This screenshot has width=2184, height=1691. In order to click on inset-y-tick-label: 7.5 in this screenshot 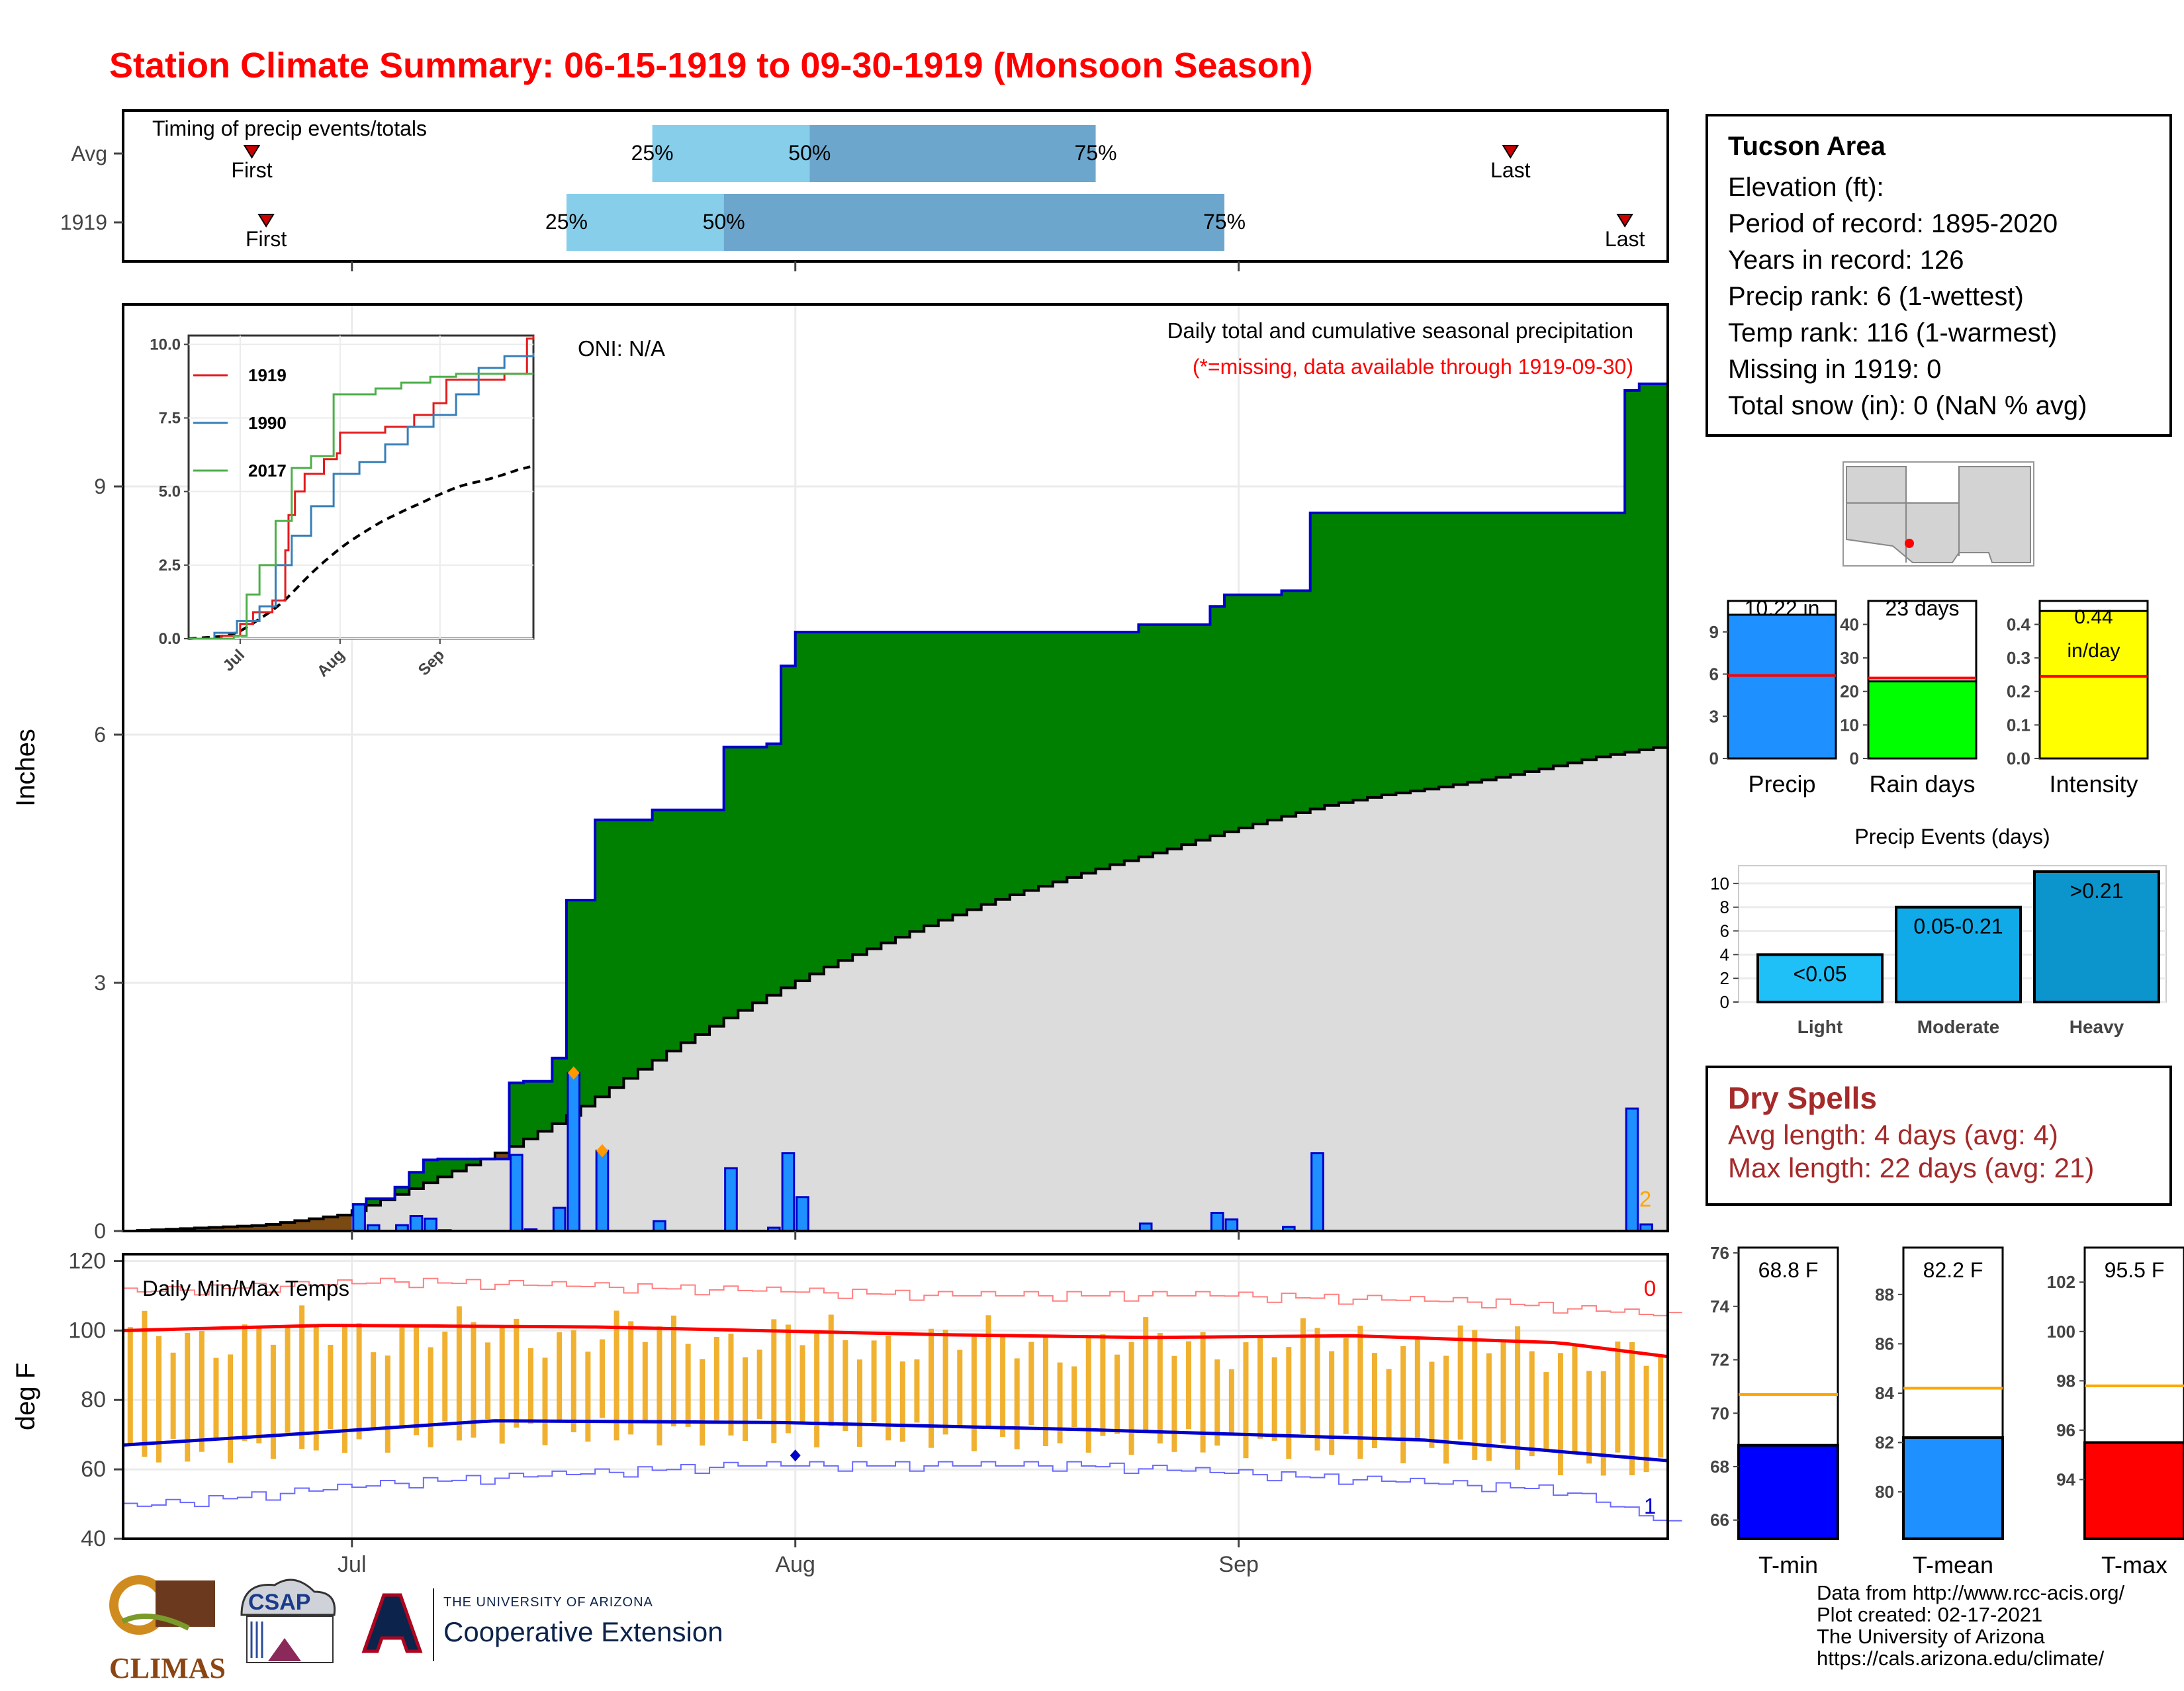, I will do `click(170, 419)`.